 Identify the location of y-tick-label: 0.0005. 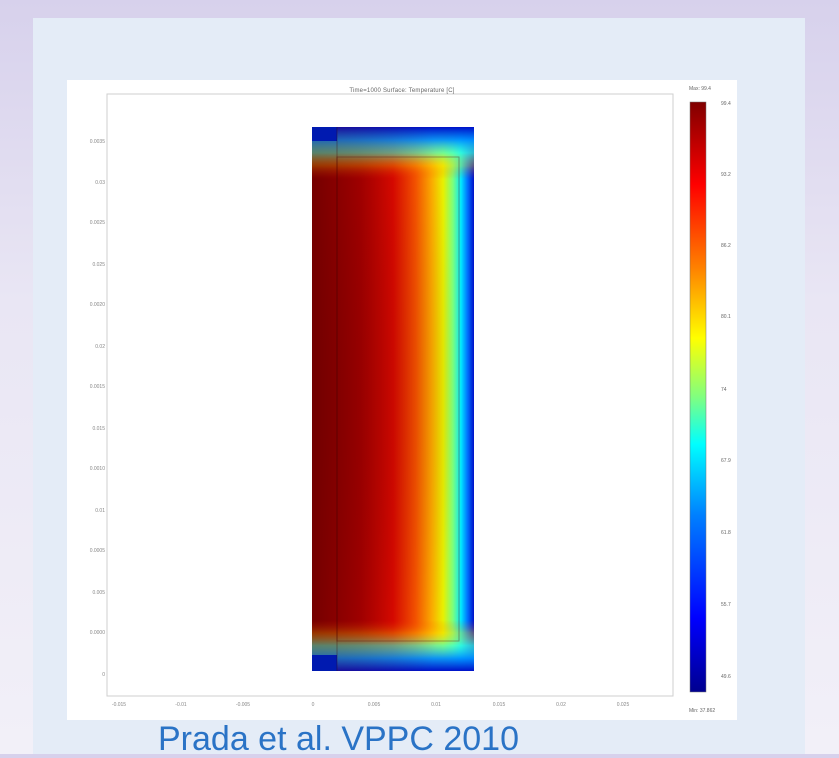
(97, 551).